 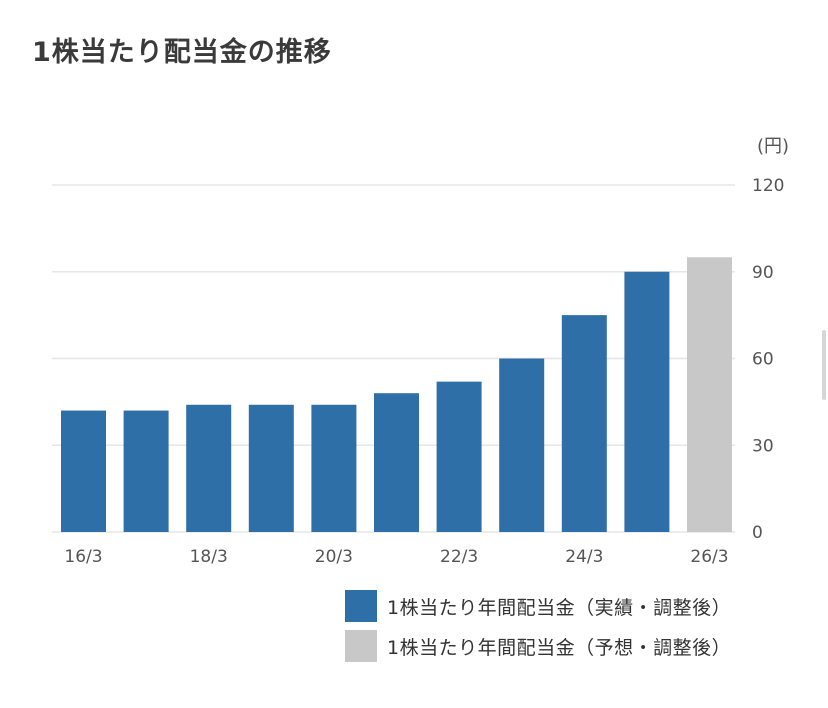 I want to click on x-tick-label-26-3: 26/3, so click(x=709, y=557).